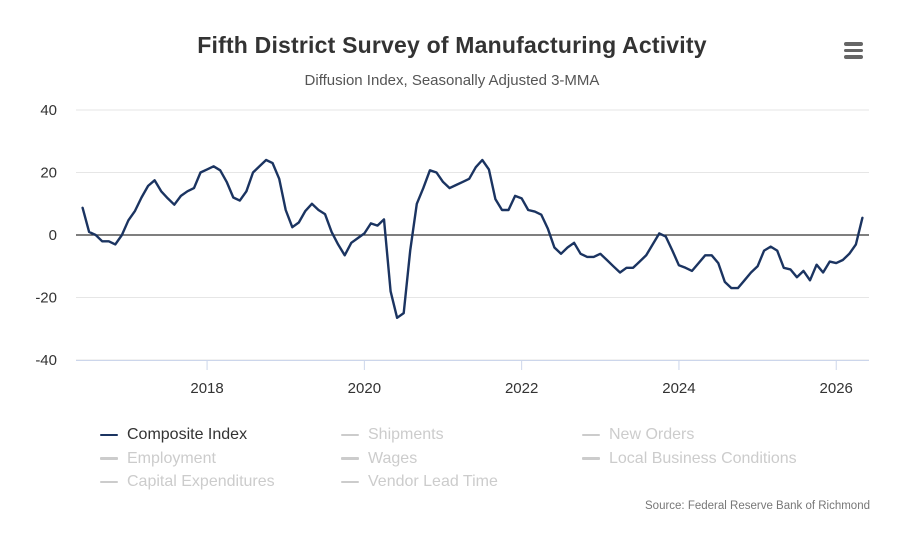 This screenshot has width=900, height=534. Describe the element at coordinates (48, 110) in the screenshot. I see `y-tick-label: 40` at that location.